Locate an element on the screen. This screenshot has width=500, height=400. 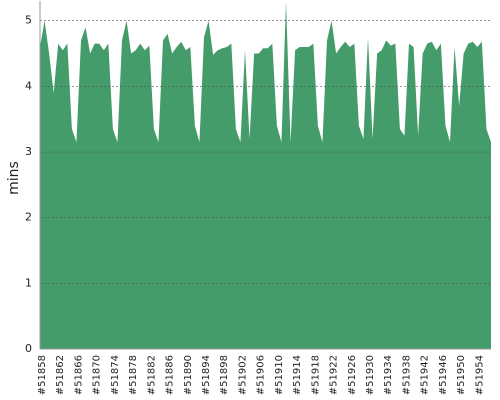
x-tick-label: #51894 is located at coordinates (206, 375).